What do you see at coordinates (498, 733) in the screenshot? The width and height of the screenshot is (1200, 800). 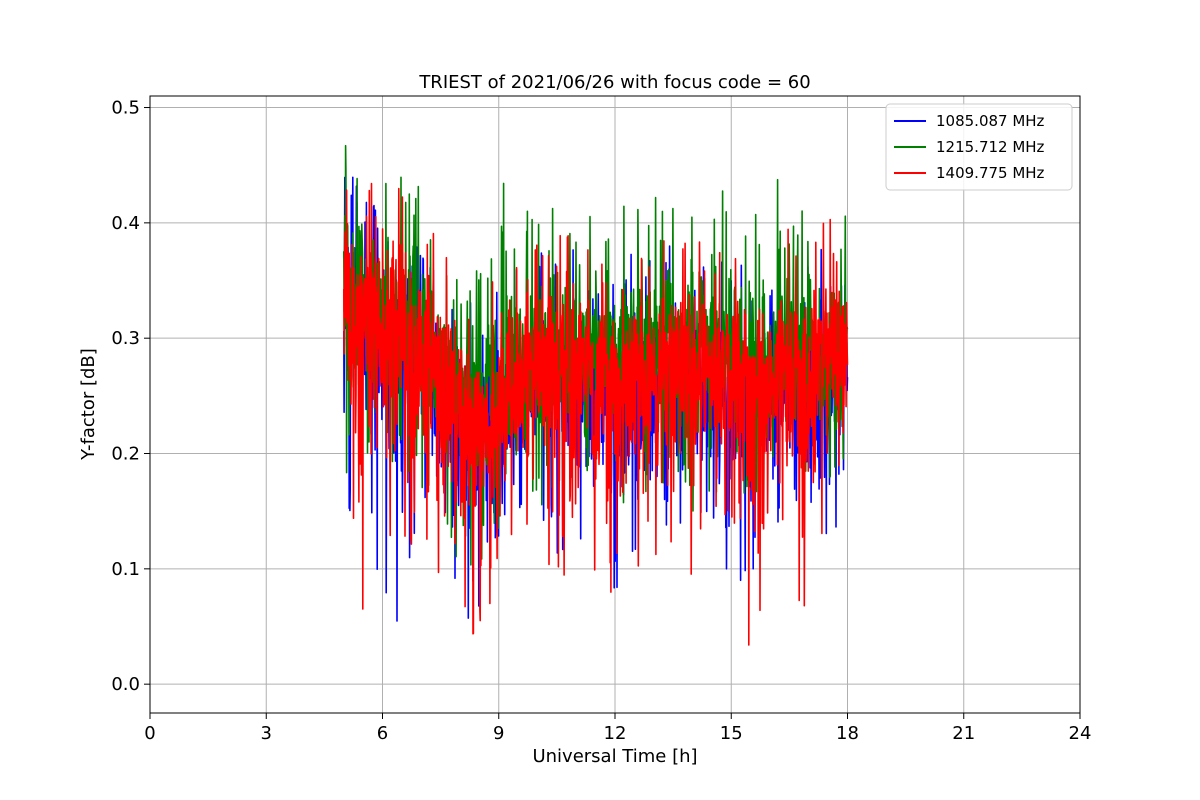 I see `x-tick-label: 9` at bounding box center [498, 733].